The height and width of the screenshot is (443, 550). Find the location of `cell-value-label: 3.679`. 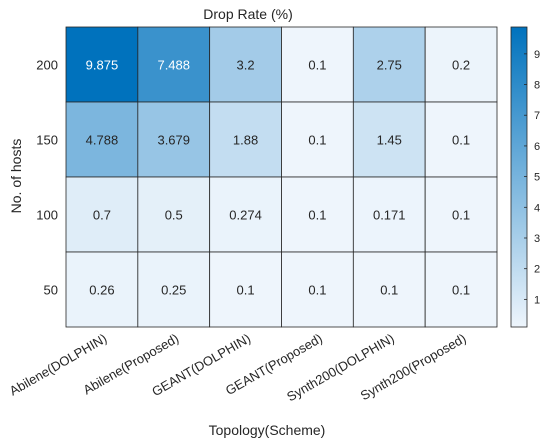

cell-value-label: 3.679 is located at coordinates (173, 140).